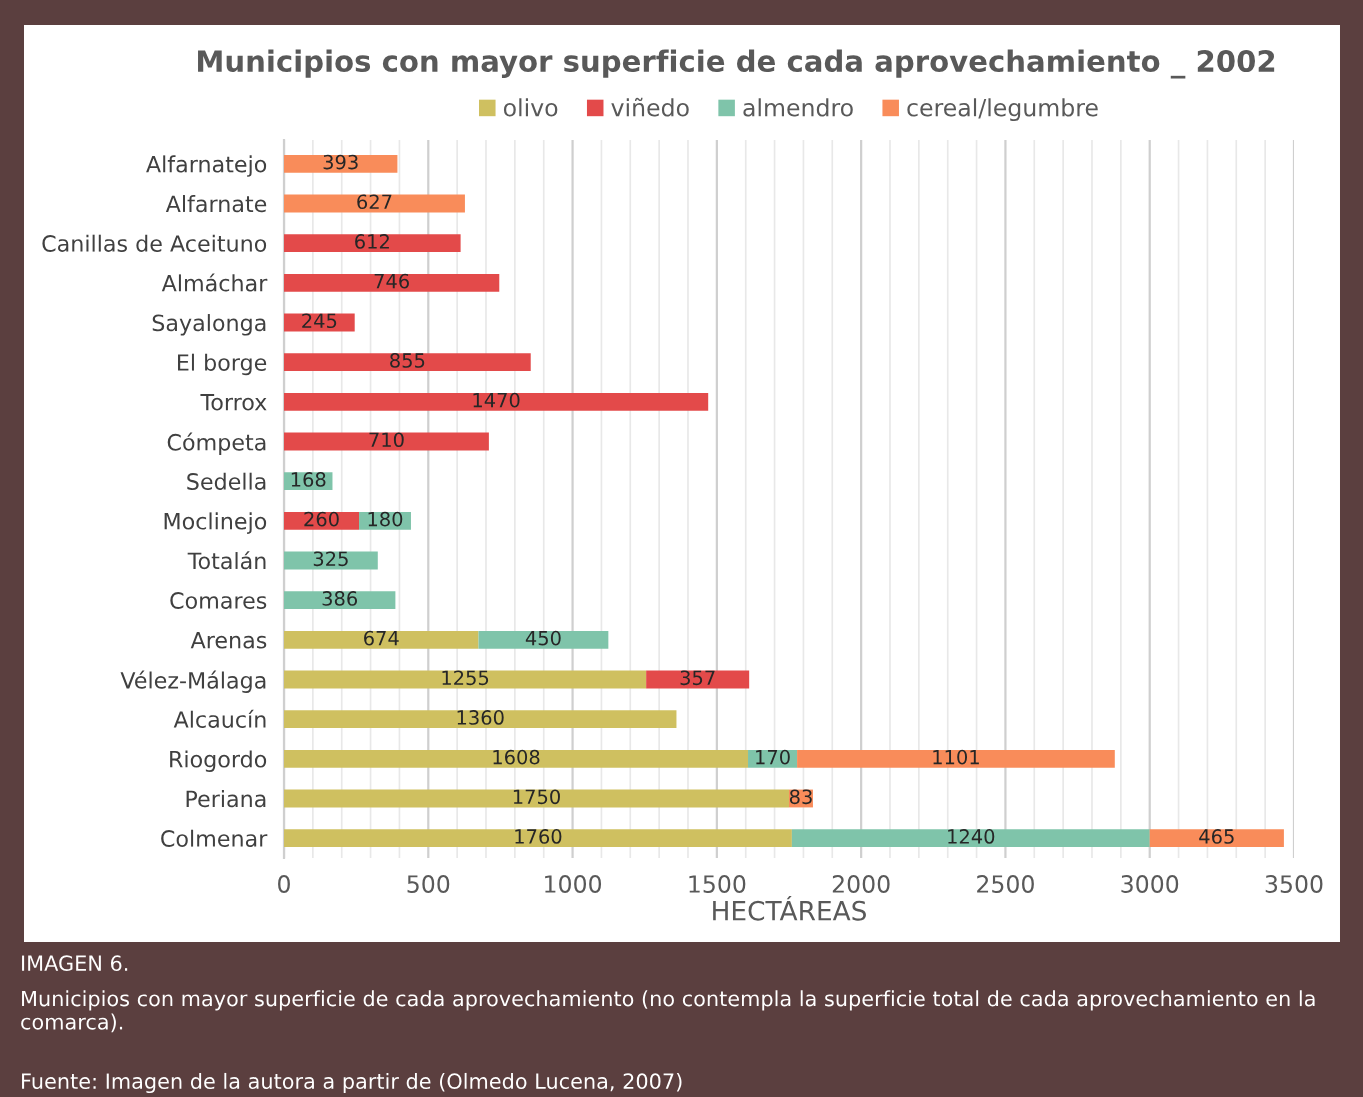 This screenshot has height=1097, width=1363. What do you see at coordinates (226, 799) in the screenshot?
I see `y-tick-label: Periana` at bounding box center [226, 799].